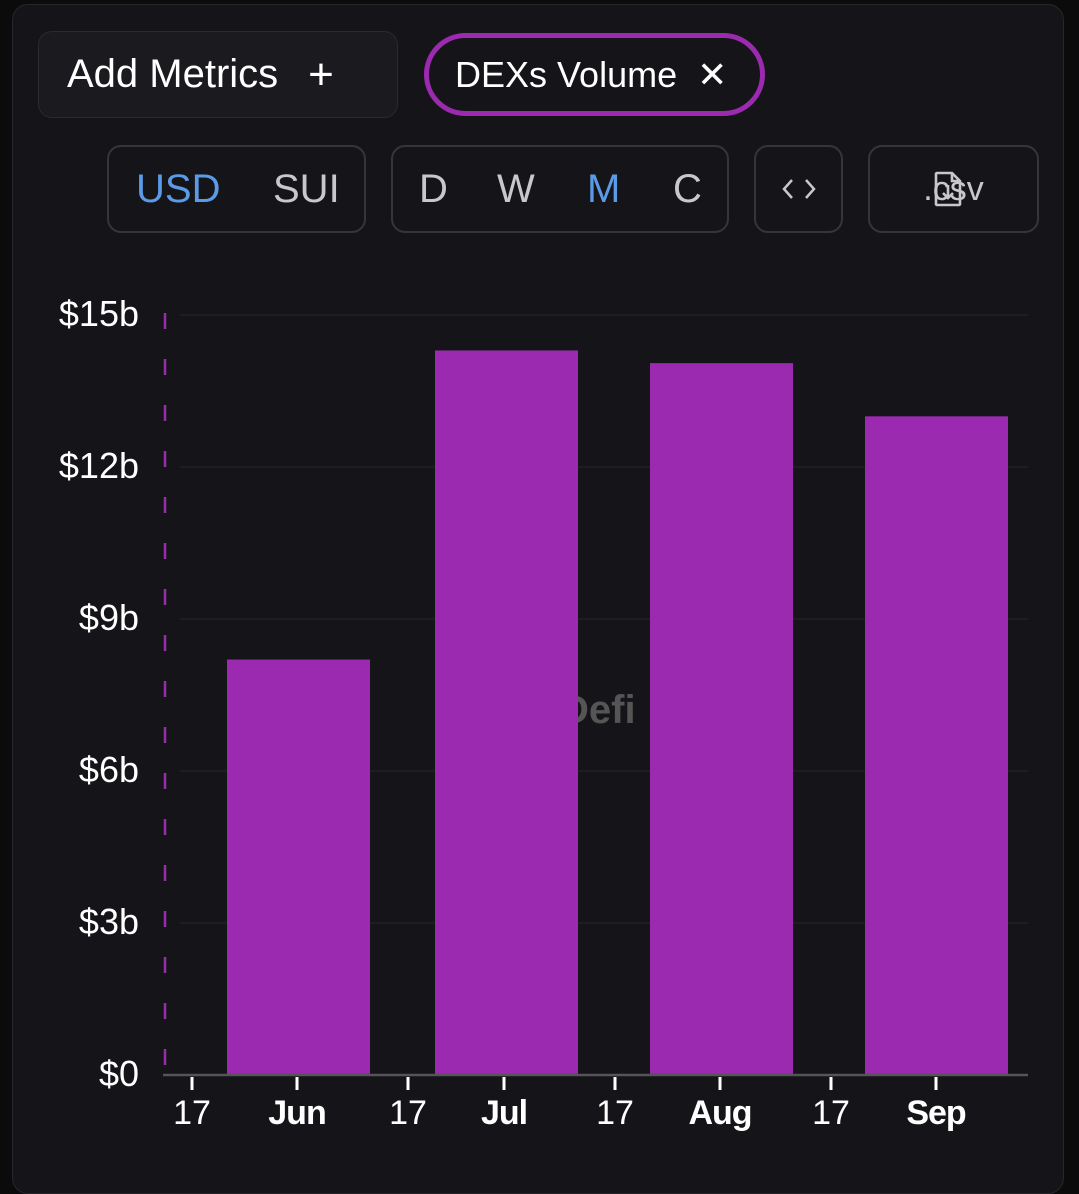  I want to click on csv-label: .csv, so click(953, 188).